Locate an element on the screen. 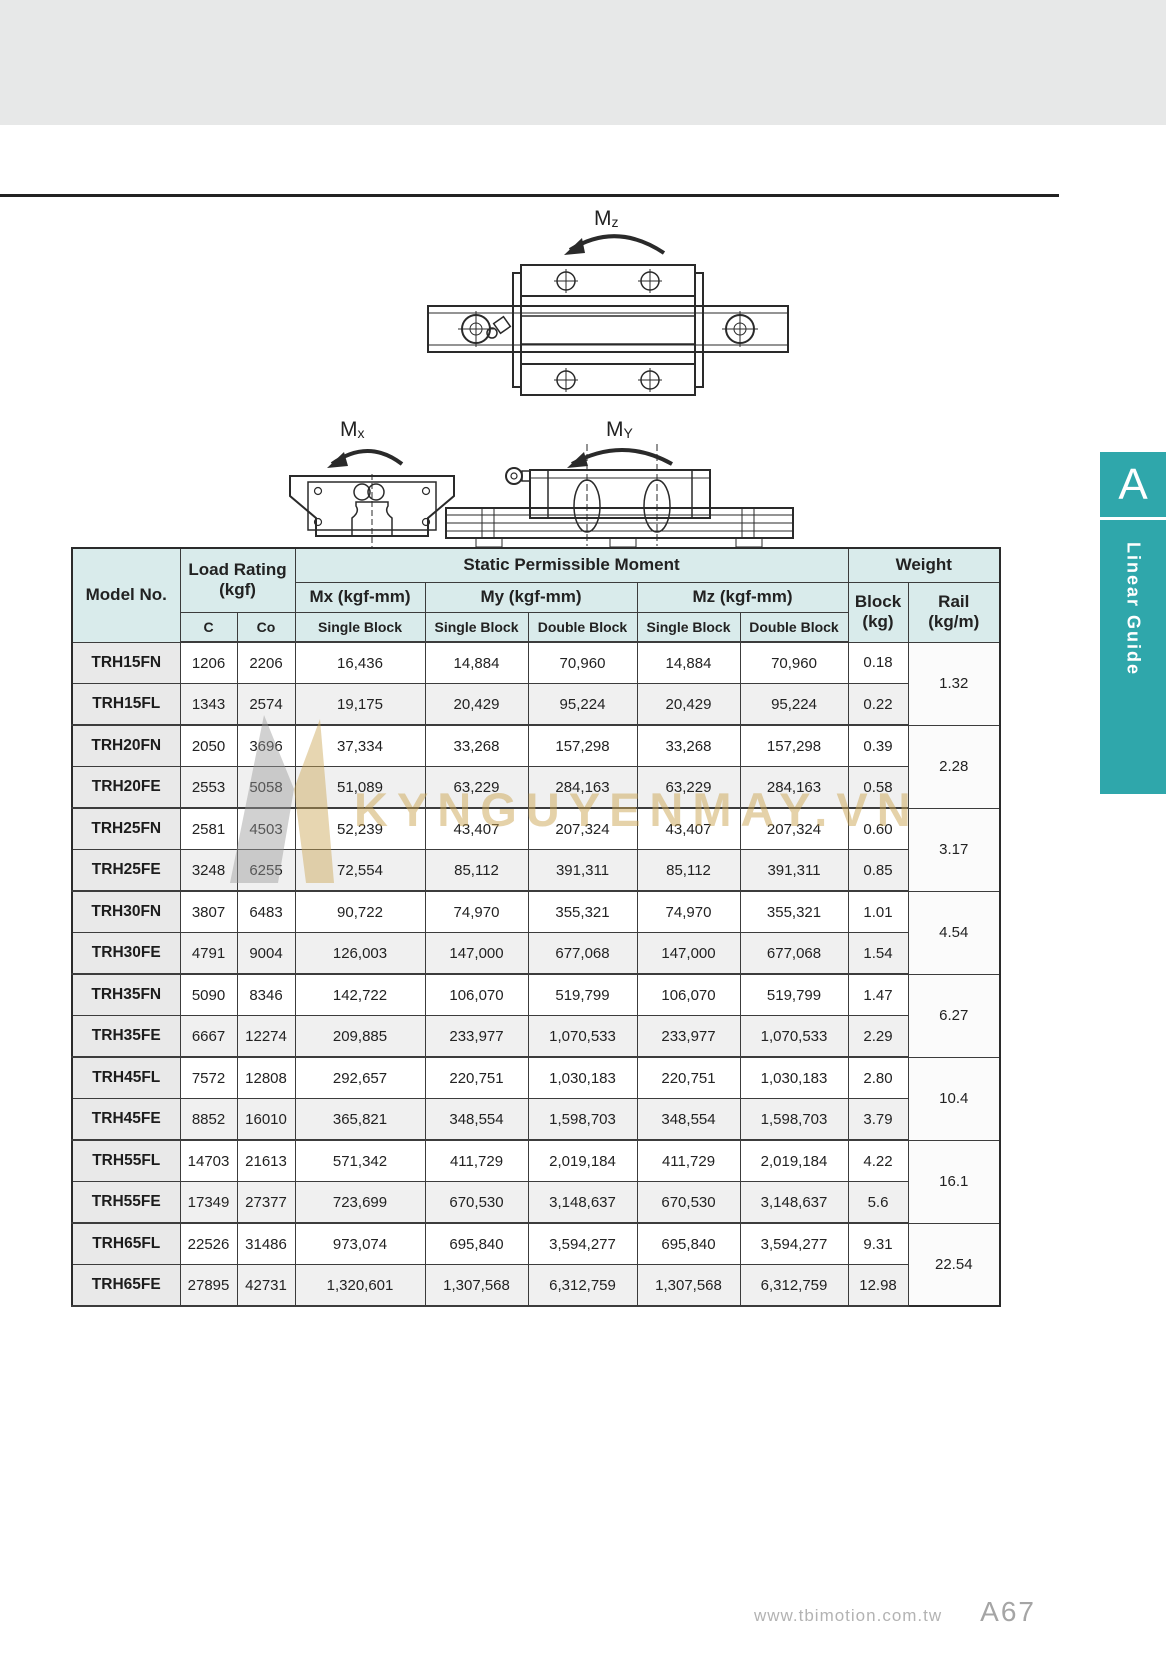 This screenshot has height=1654, width=1166. rail-top-view is located at coordinates (608, 329).